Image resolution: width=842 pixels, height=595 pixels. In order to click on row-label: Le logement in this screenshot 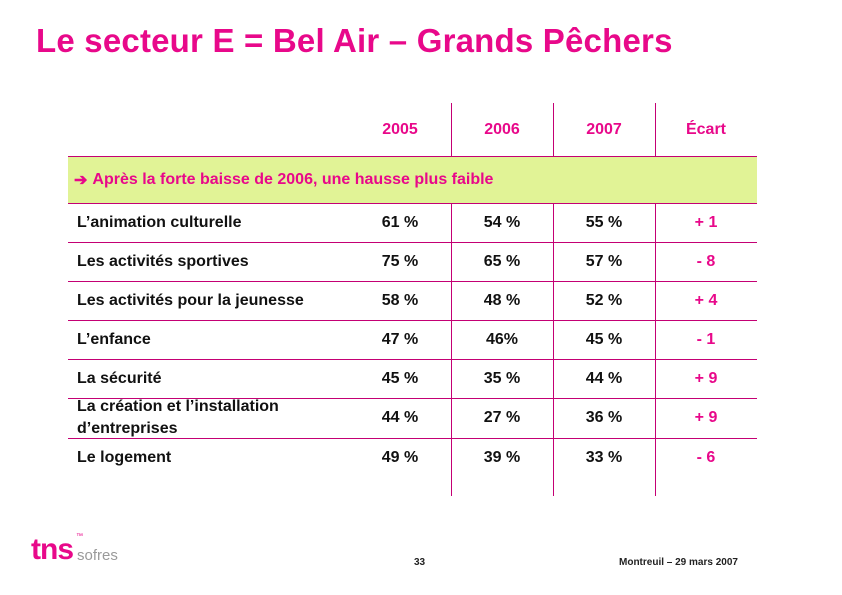, I will do `click(124, 457)`.